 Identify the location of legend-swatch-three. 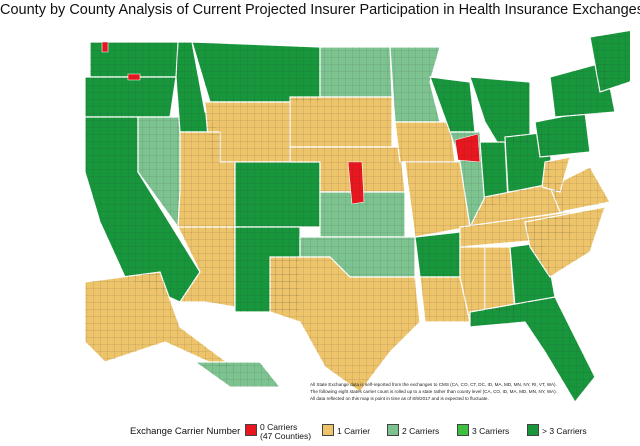
(463, 430).